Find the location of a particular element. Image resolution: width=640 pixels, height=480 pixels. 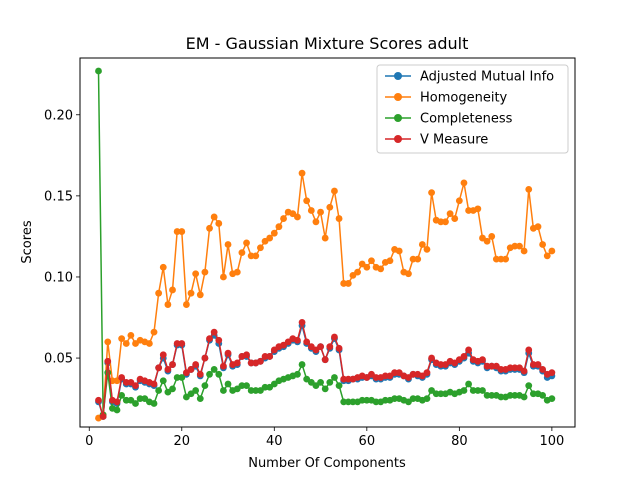

x-tick-label: 40 is located at coordinates (274, 441).